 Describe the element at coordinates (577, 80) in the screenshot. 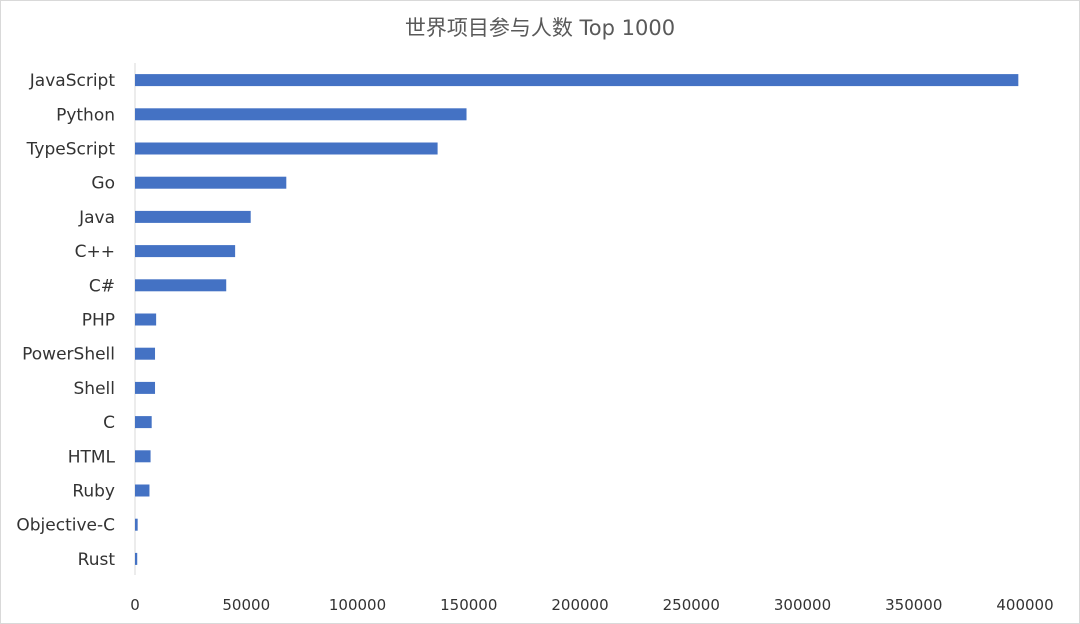

I see `bar-javascript` at that location.